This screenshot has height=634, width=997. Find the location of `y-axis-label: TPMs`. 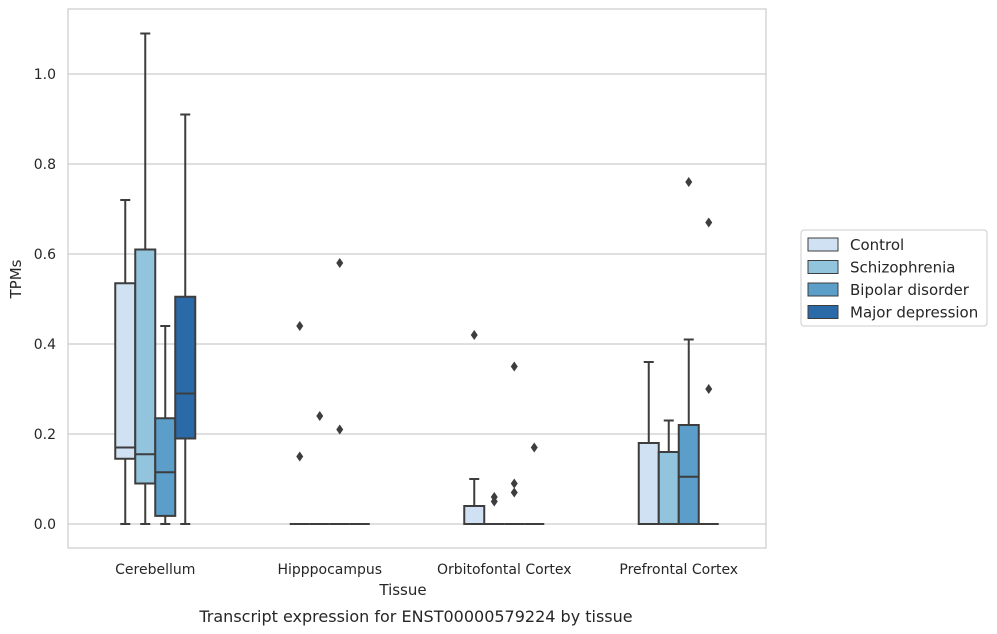

y-axis-label: TPMs is located at coordinates (16, 279).